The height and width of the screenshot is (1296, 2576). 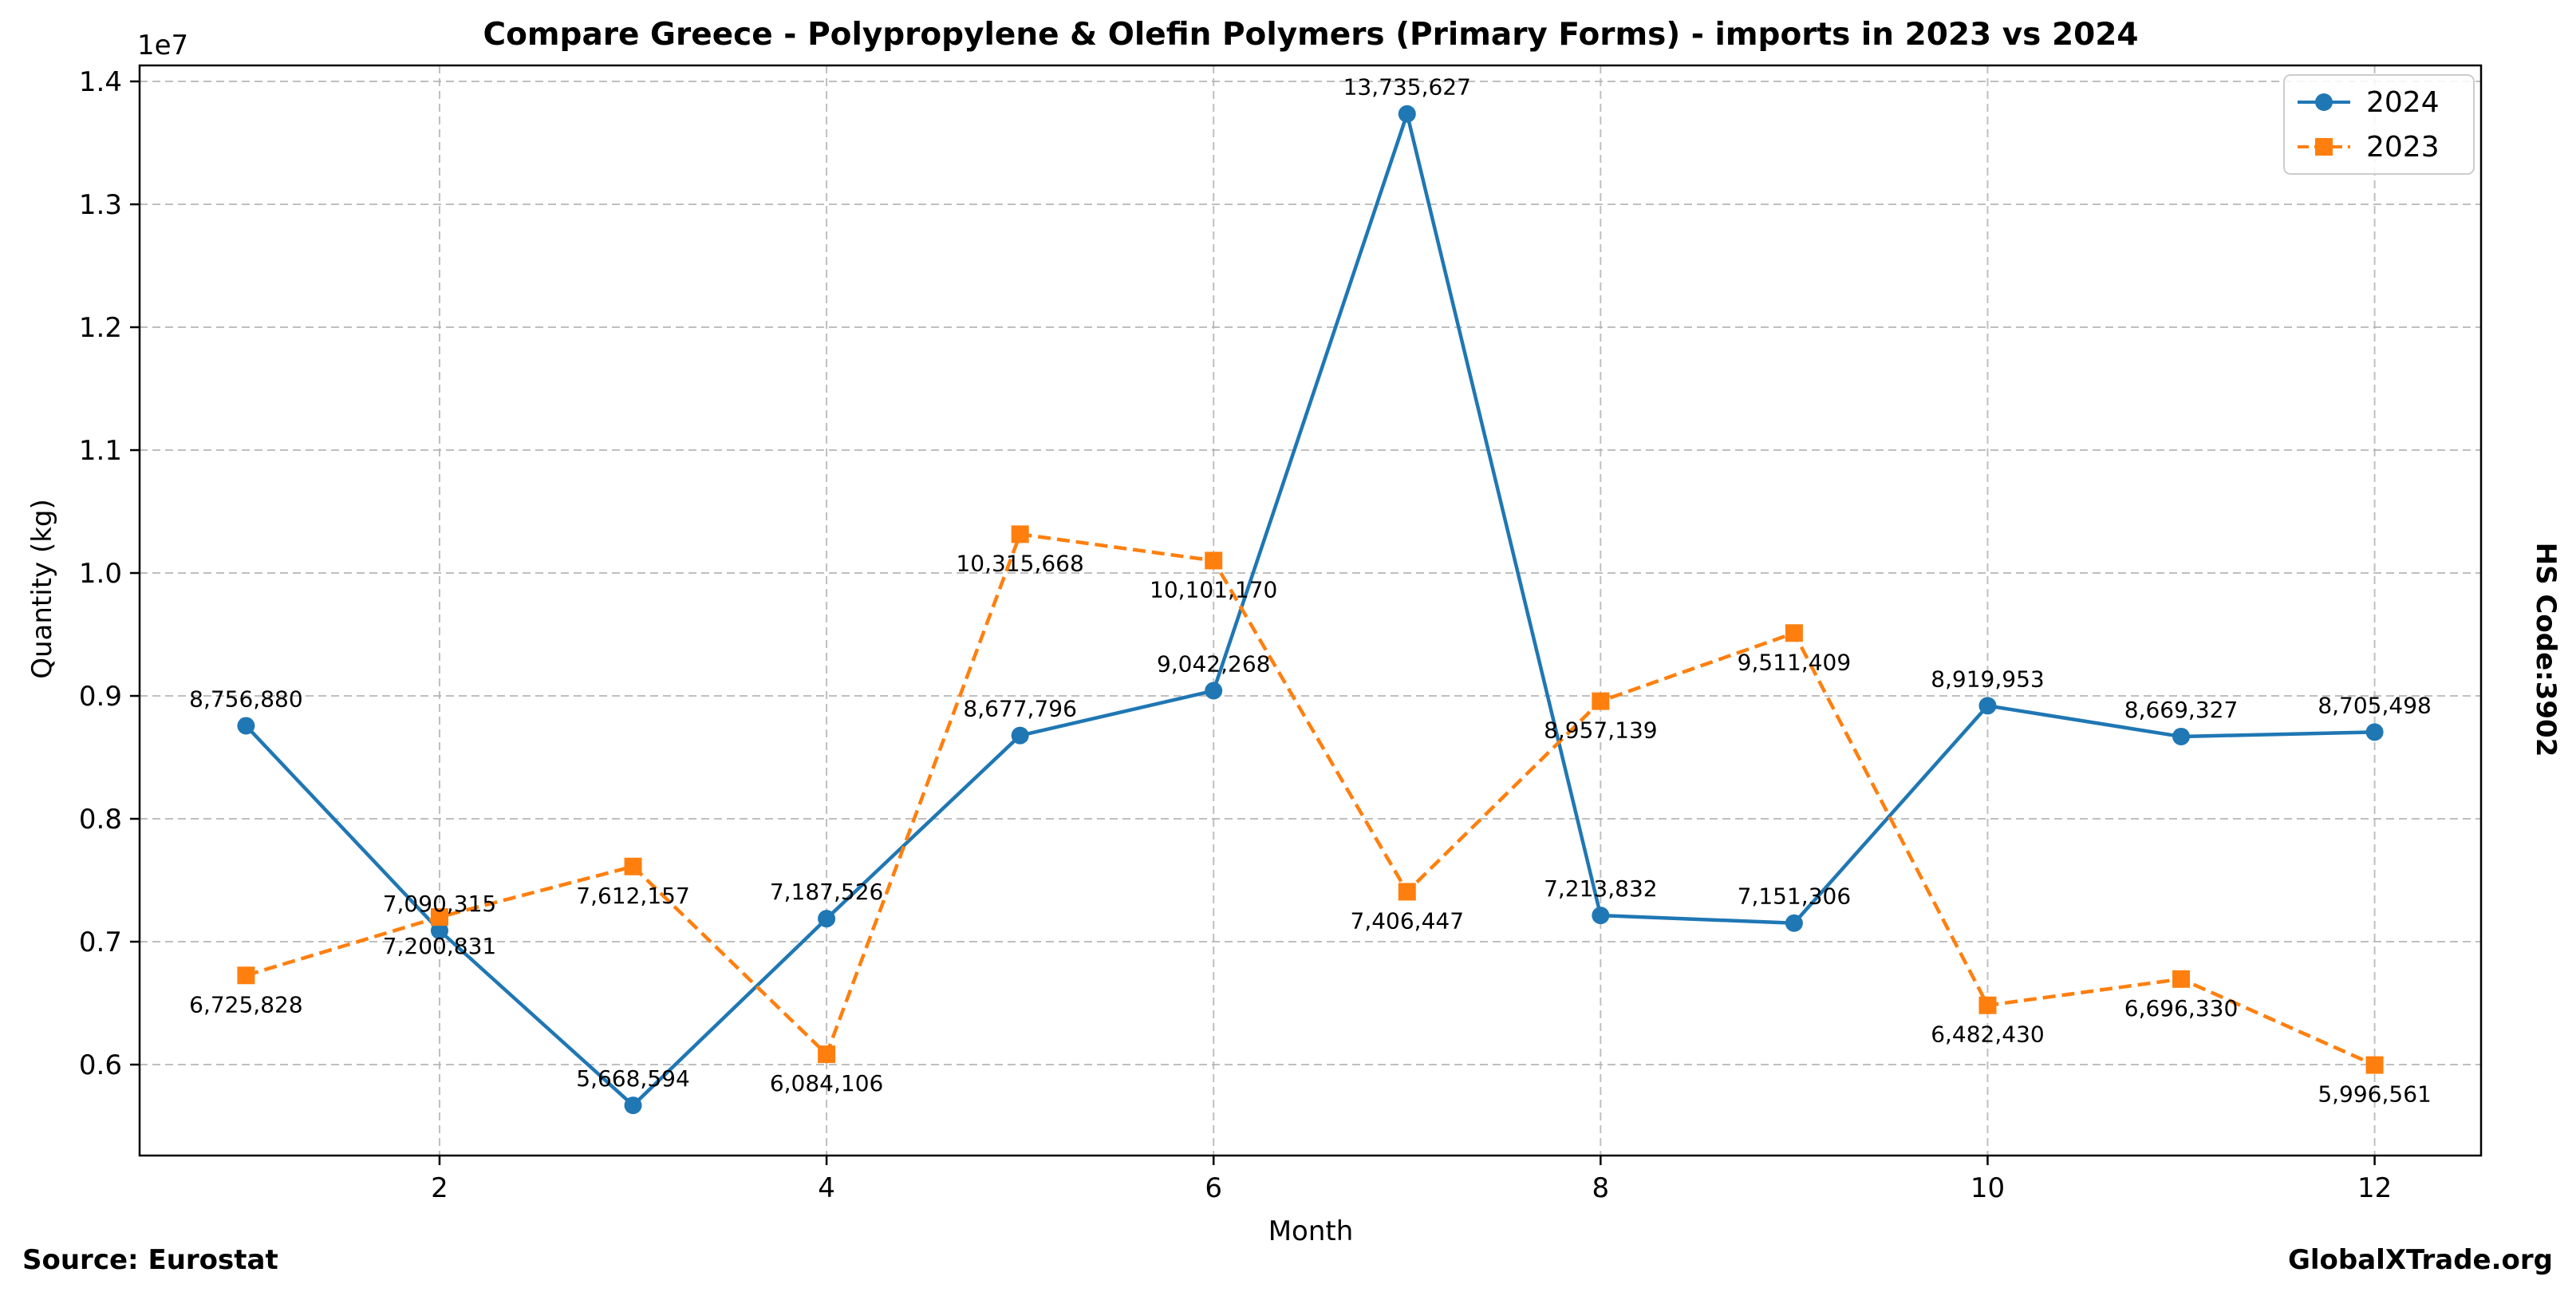 What do you see at coordinates (101, 574) in the screenshot?
I see `y-tick-label: 1.0` at bounding box center [101, 574].